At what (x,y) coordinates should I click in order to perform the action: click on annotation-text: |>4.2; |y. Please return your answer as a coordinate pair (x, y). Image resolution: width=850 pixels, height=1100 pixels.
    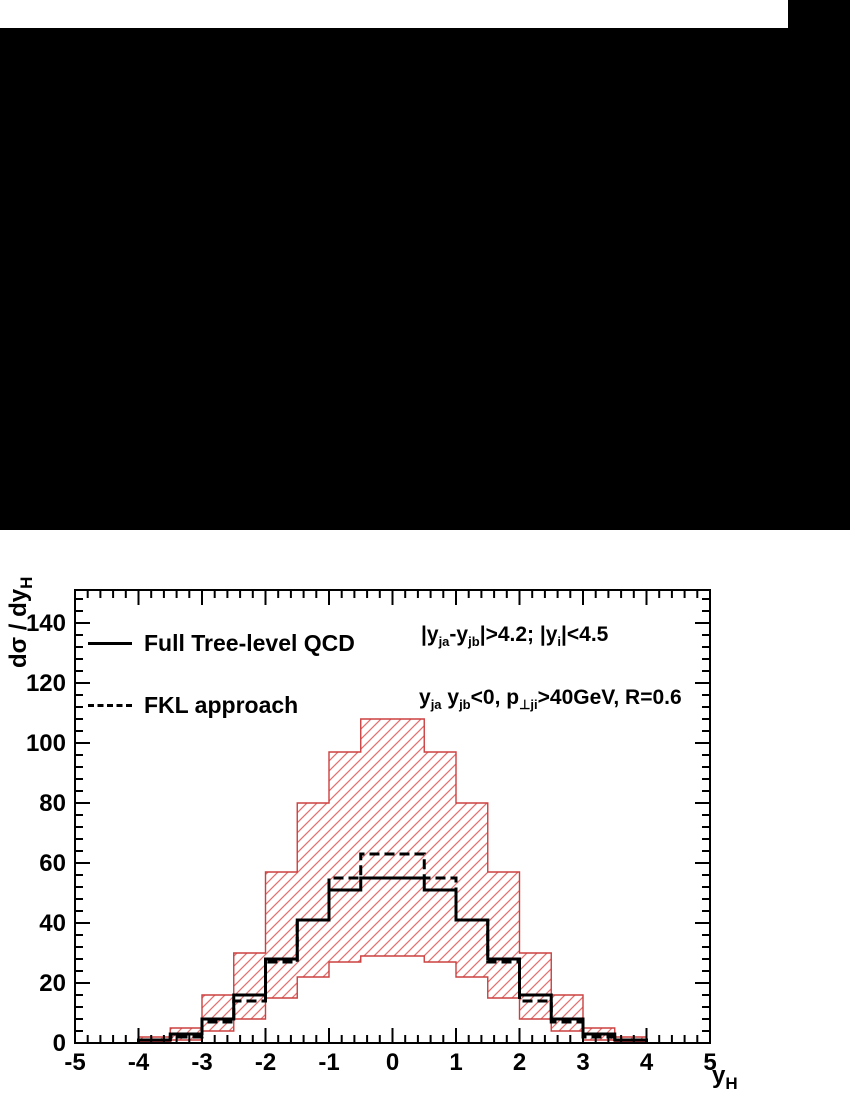
    Looking at the image, I should click on (518, 634).